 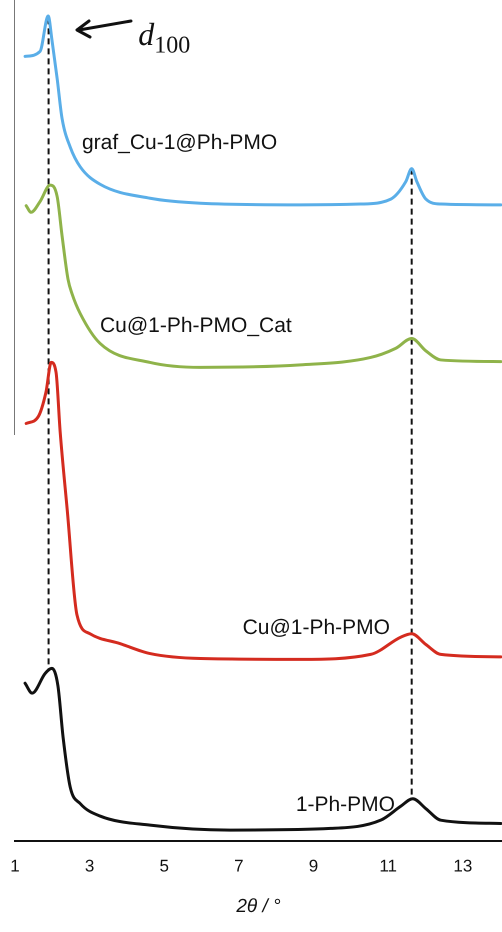 I want to click on series-label: Cu@1-Ph-PMO_Cat, so click(x=196, y=325).